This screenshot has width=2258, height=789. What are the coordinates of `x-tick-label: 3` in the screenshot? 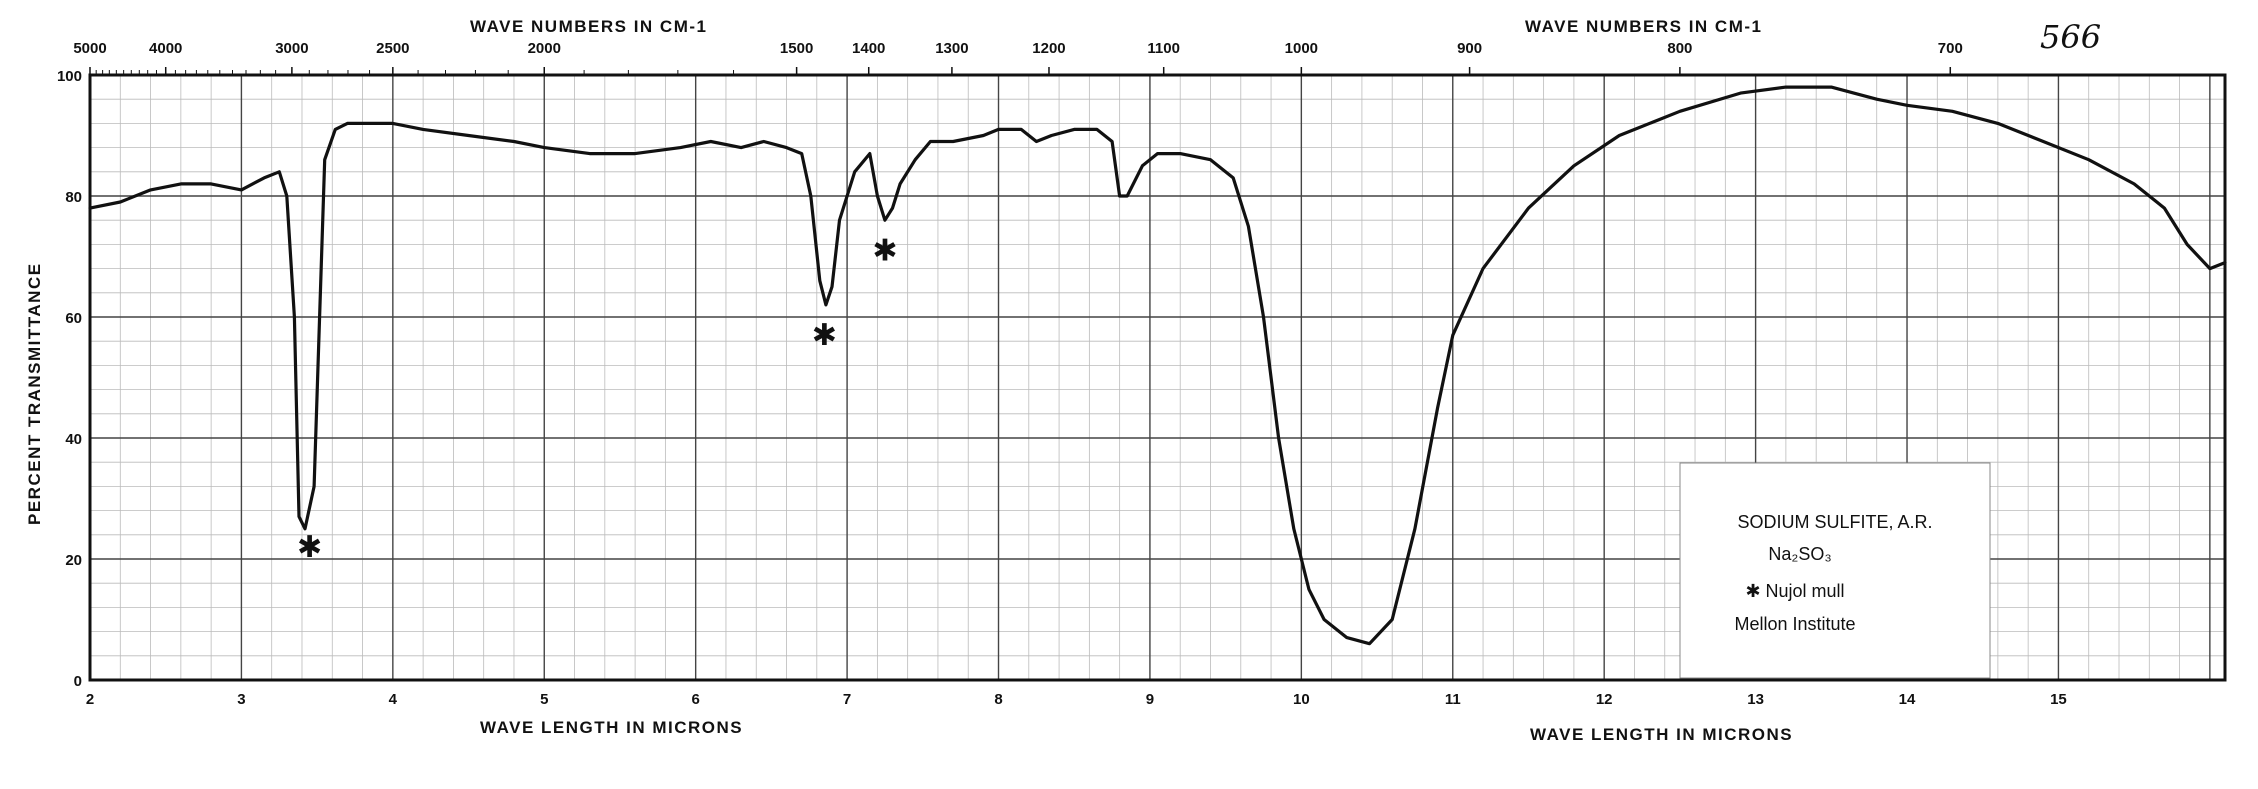 It's located at (241, 699).